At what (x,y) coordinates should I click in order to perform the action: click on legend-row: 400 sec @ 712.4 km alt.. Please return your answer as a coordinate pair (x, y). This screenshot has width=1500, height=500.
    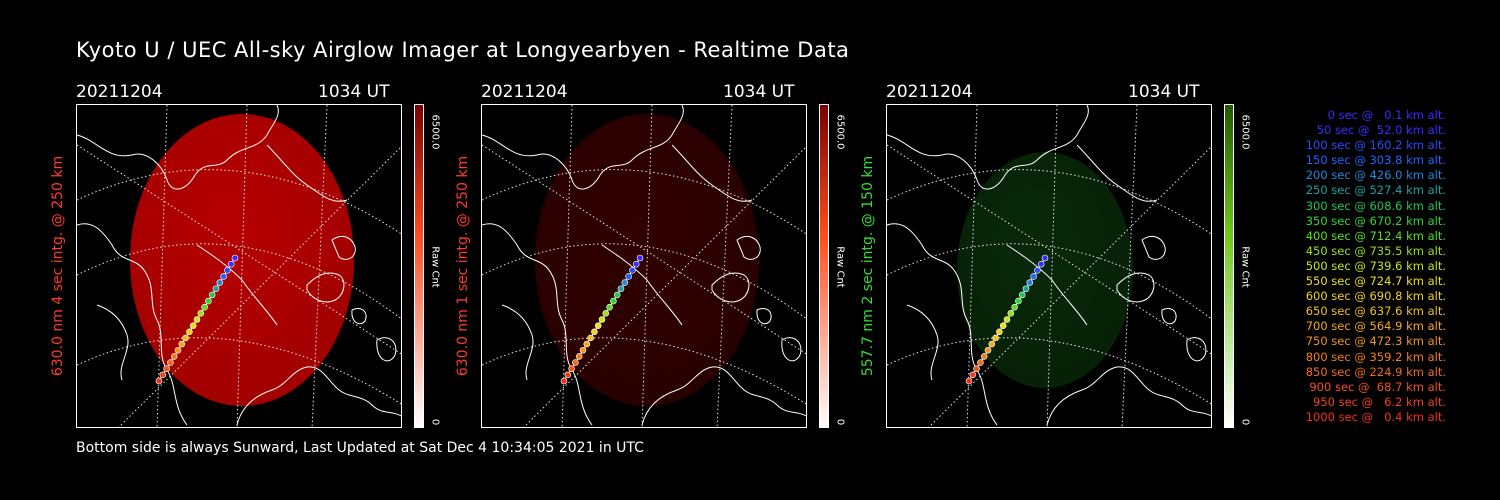
    Looking at the image, I should click on (1375, 235).